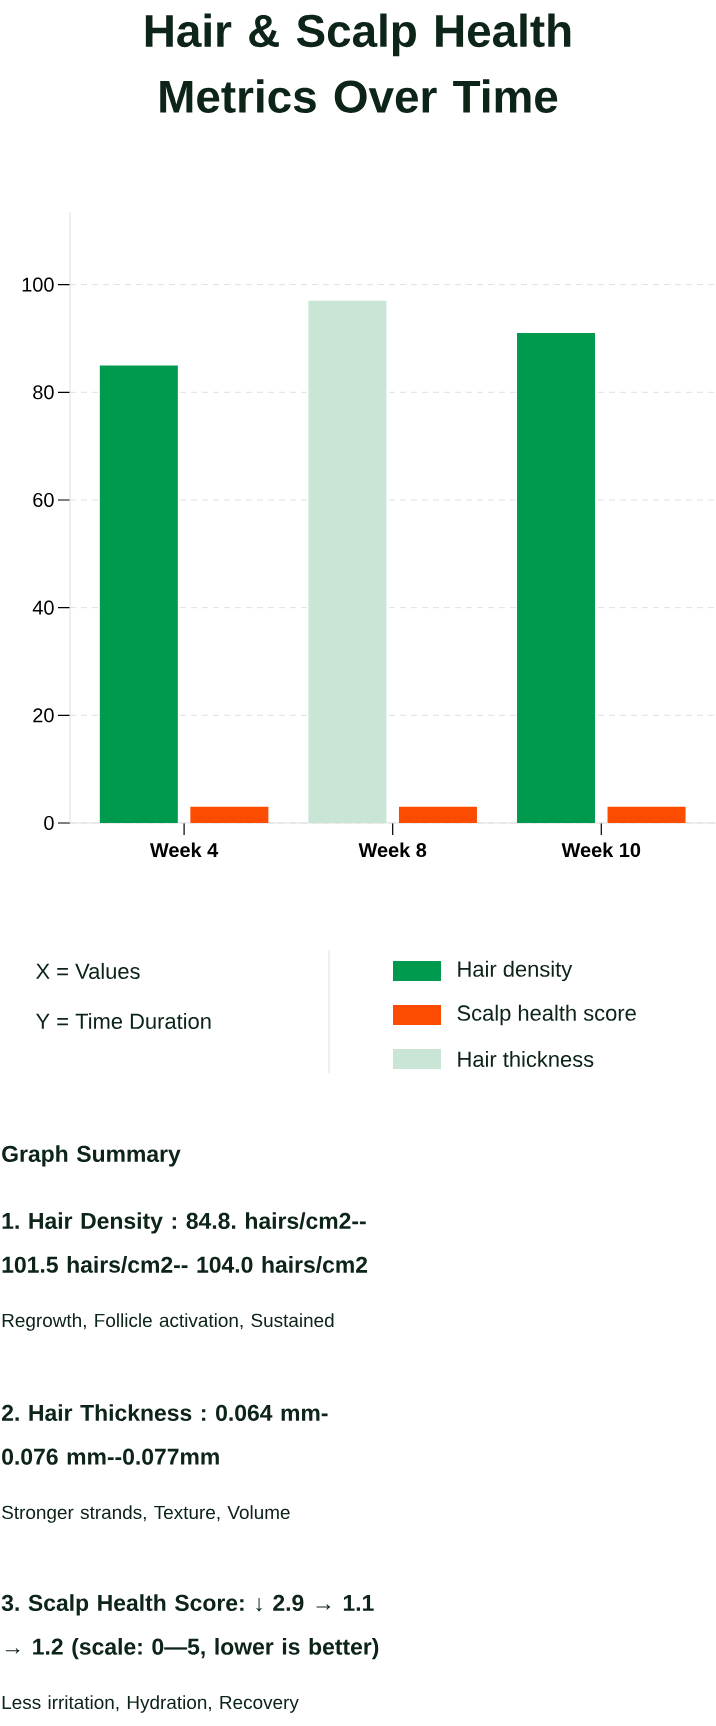 The width and height of the screenshot is (716, 1726). I want to click on y-tick-label: 80, so click(43, 392).